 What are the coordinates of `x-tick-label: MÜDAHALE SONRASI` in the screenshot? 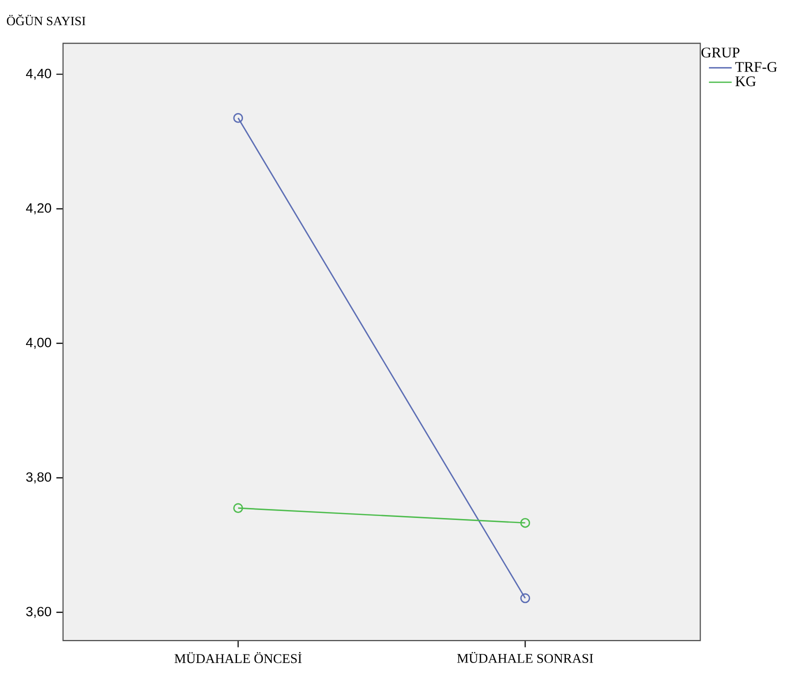 It's located at (525, 658).